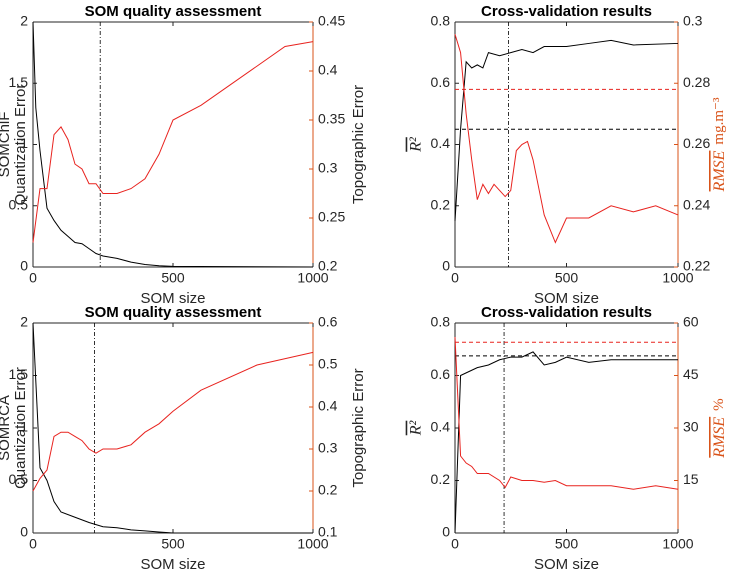  I want to click on y2-tick-label: 0.28, so click(696, 82).